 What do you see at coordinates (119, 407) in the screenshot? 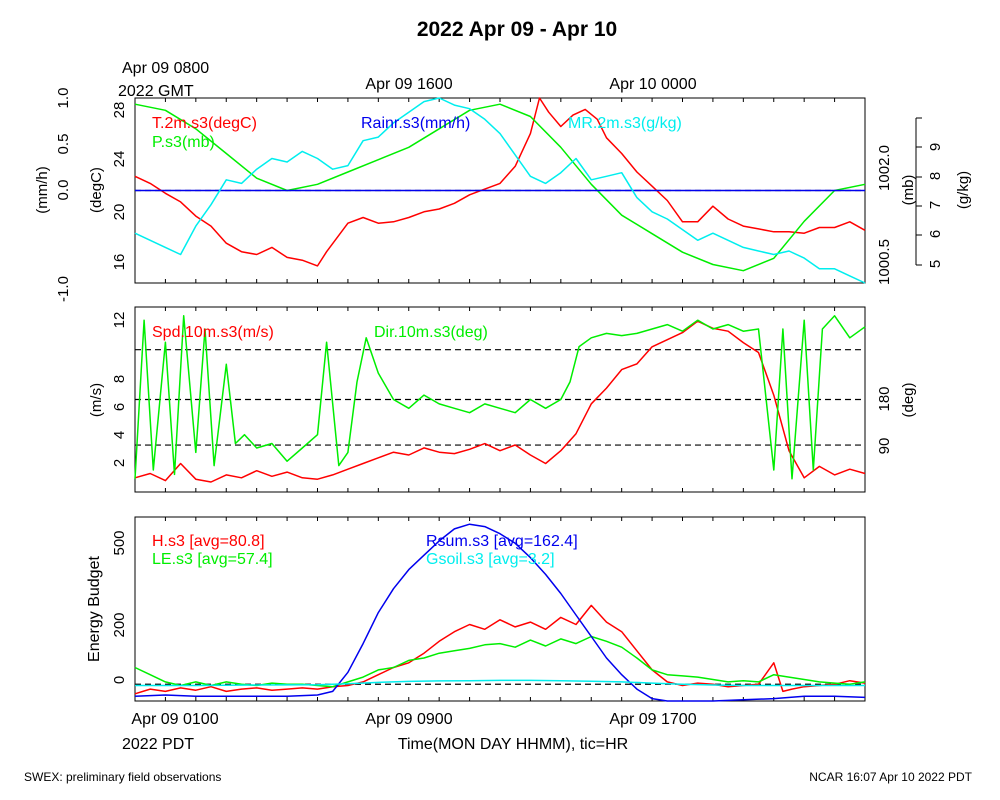
I see `spd-tick-6: 6` at bounding box center [119, 407].